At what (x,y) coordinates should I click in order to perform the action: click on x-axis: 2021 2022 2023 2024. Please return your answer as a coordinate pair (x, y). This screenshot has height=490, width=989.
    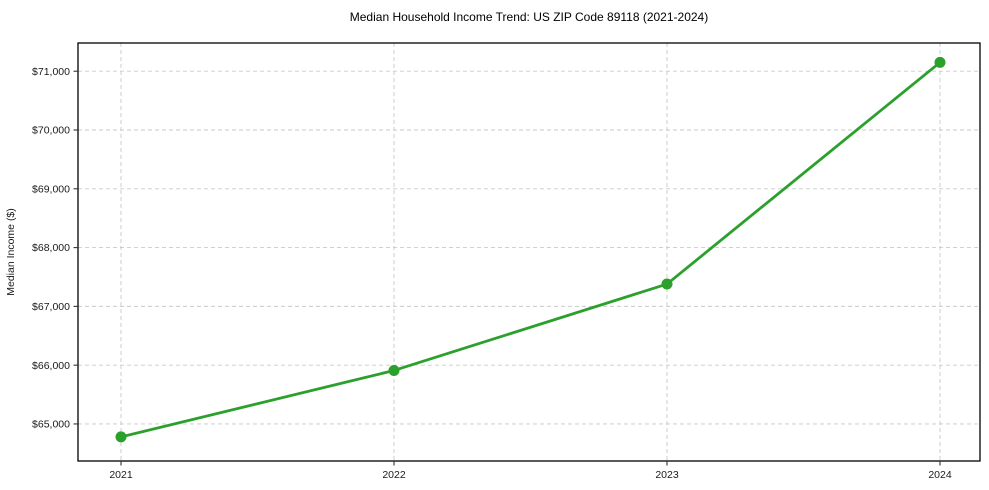
    Looking at the image, I should click on (530, 471).